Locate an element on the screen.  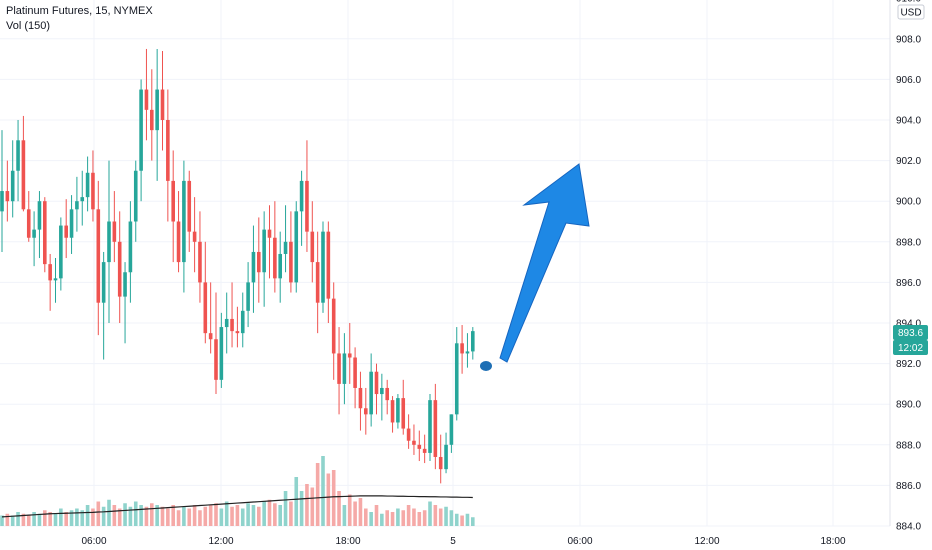
volume-bars is located at coordinates (237, 491).